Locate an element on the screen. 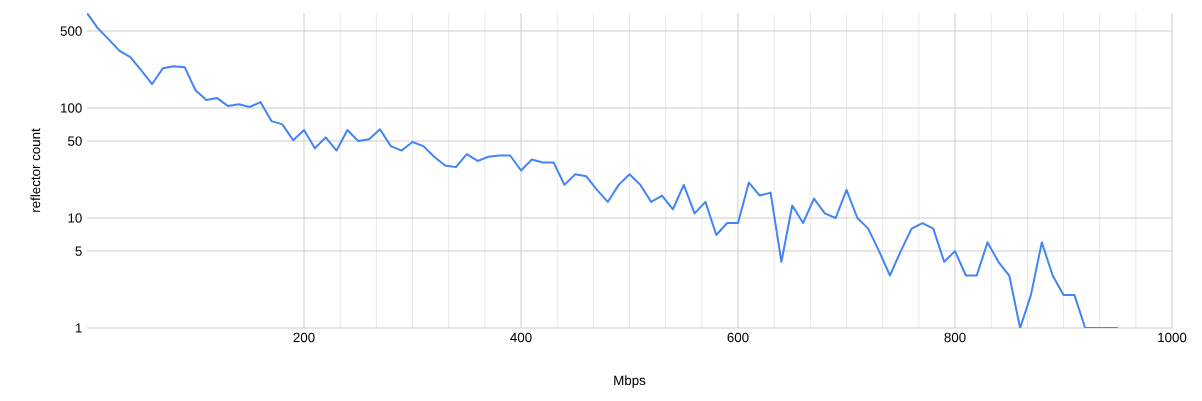 The width and height of the screenshot is (1202, 401). x-tick-label: 800 is located at coordinates (955, 337).